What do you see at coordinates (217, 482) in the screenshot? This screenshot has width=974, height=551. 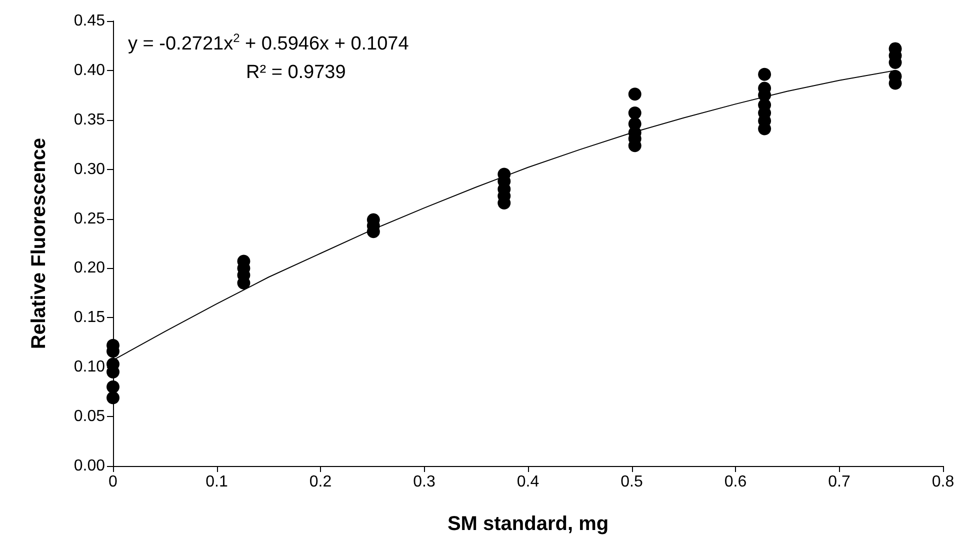 I see `x-tick-label: 0.1` at bounding box center [217, 482].